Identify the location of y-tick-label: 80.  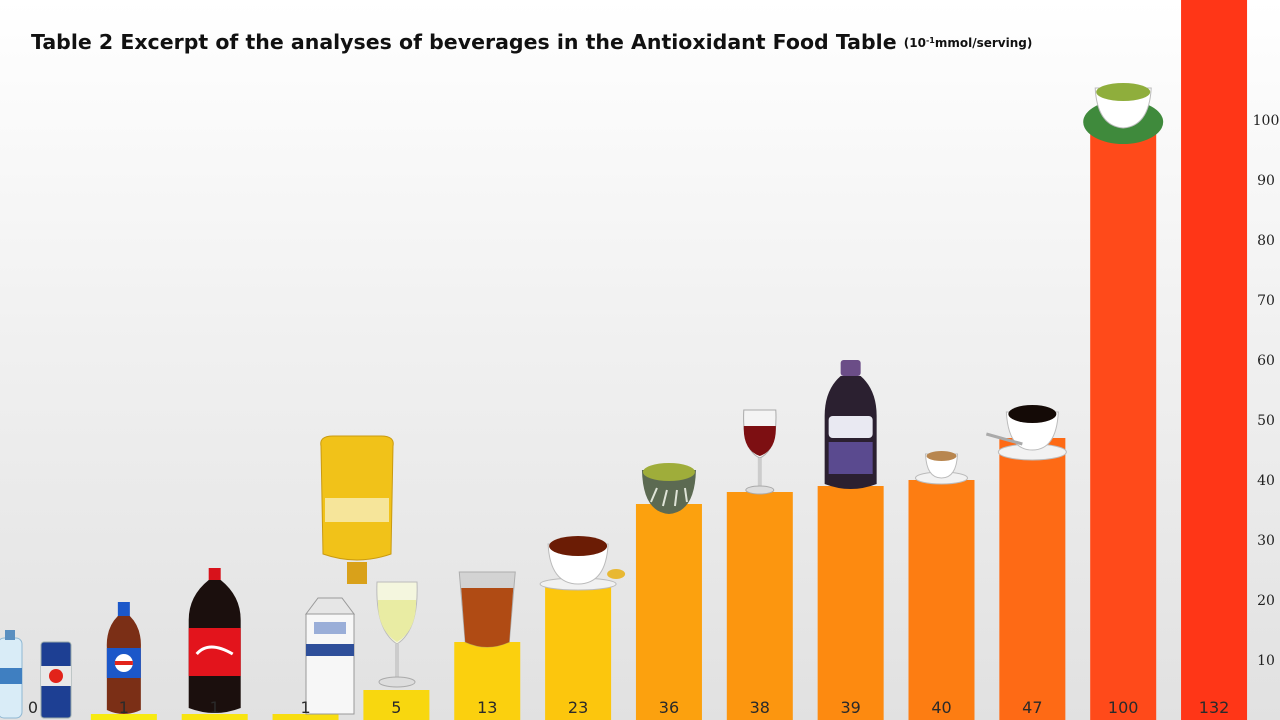
(1266, 241).